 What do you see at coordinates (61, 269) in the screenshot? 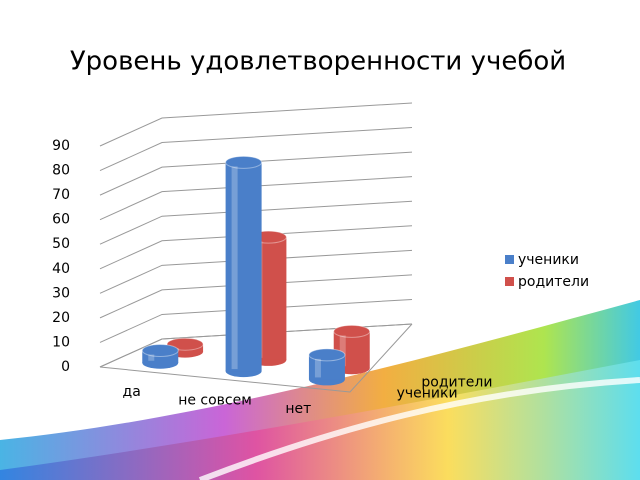
I see `y-tick-label: 40` at bounding box center [61, 269].